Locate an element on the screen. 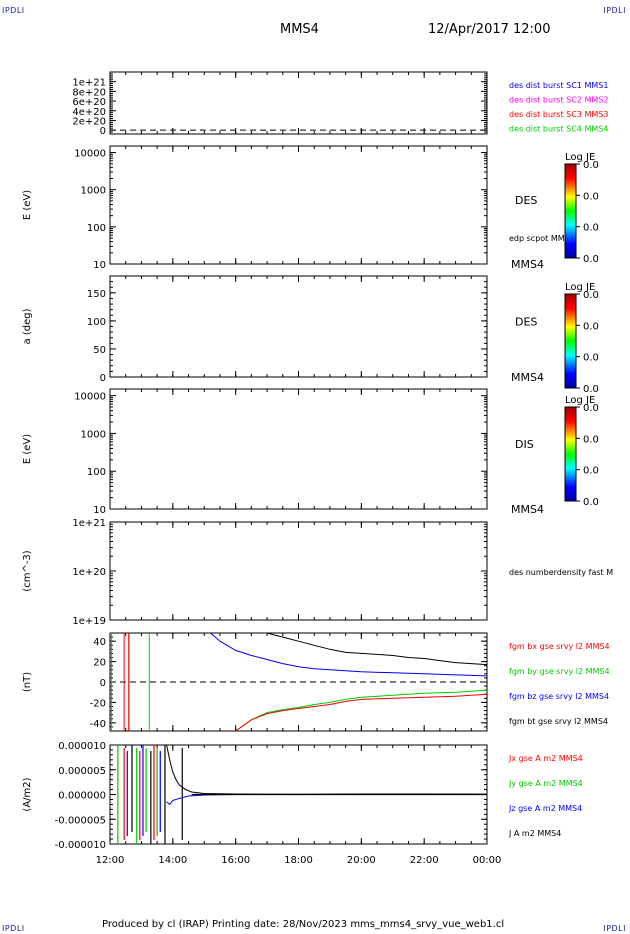 The width and height of the screenshot is (630, 934). legend-entry: des dist burst SC4 MMS4 is located at coordinates (558, 129).